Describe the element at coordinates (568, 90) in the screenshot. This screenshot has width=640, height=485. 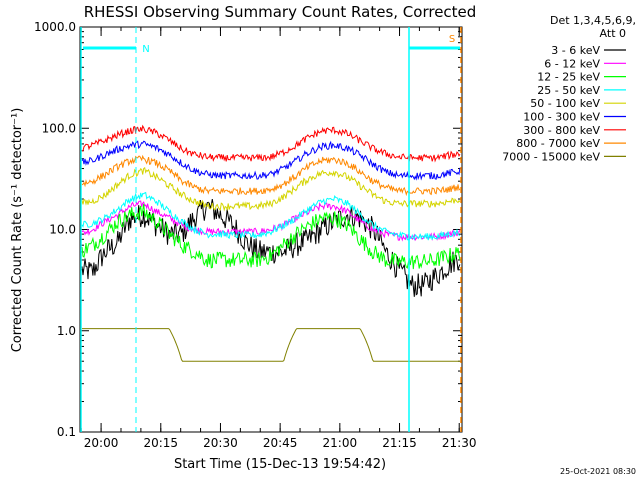
I see `legend-label: 25 - 50 keV` at that location.